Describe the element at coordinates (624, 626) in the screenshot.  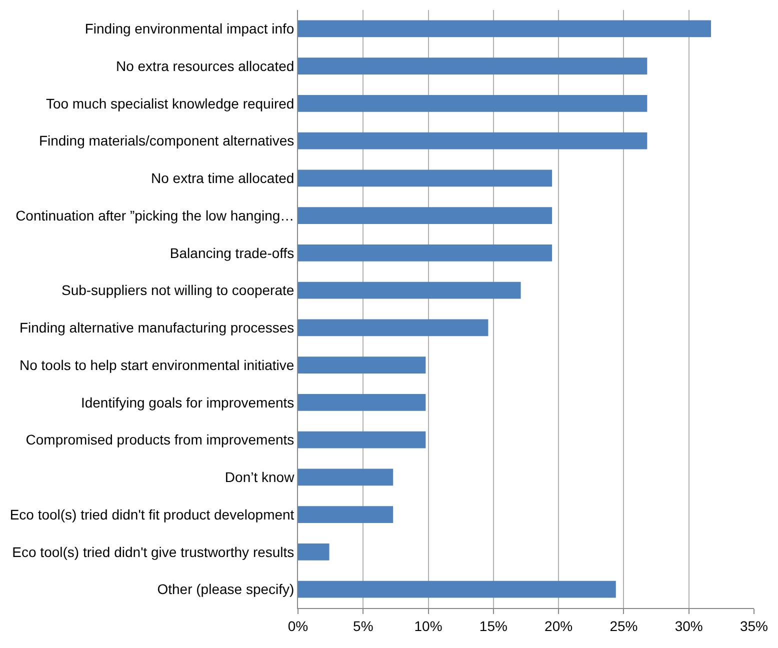
I see `x-tick-label: 25%` at that location.